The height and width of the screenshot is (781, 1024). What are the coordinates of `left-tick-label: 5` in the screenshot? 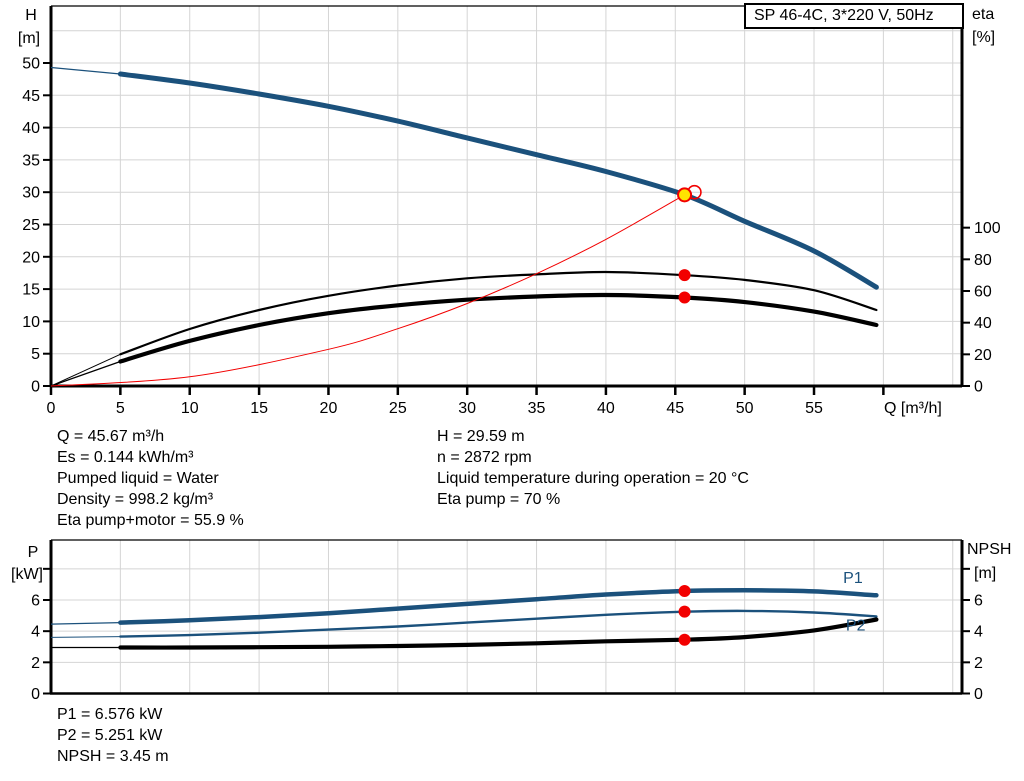 It's located at (35, 354).